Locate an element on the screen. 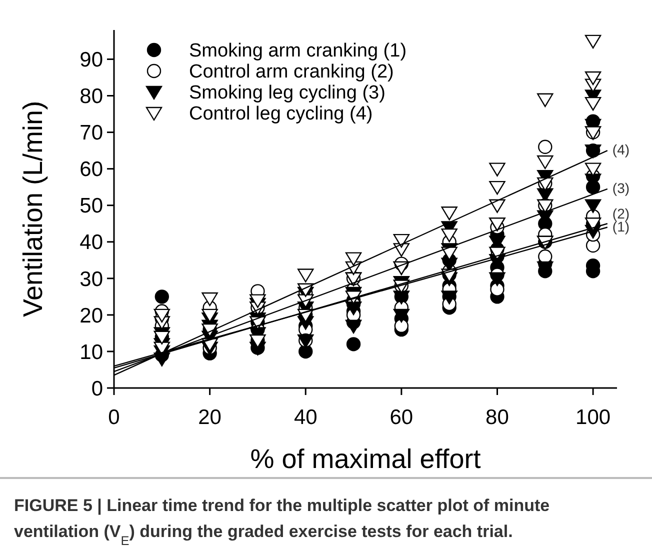  series-label: (4) is located at coordinates (621, 150).